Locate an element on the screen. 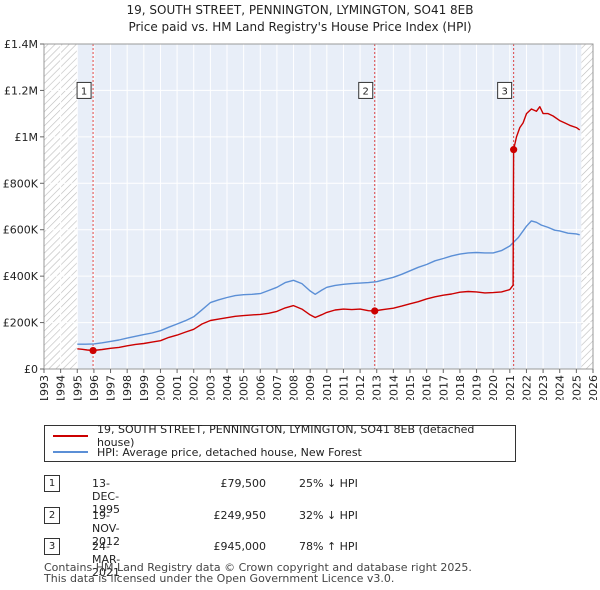  y-tick-label: £400K is located at coordinates (21, 276).